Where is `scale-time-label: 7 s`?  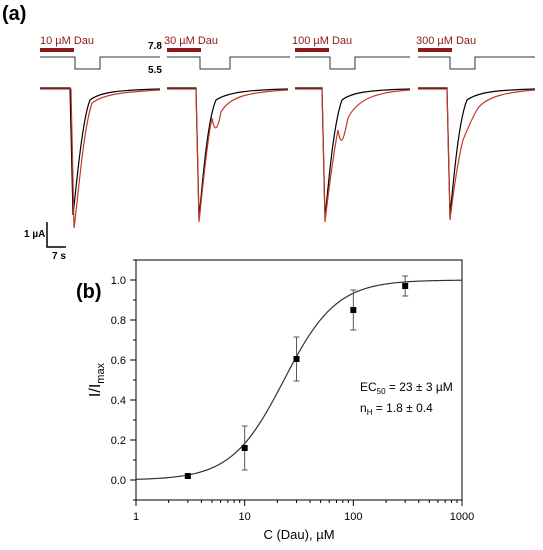
scale-time-label: 7 s is located at coordinates (59, 256).